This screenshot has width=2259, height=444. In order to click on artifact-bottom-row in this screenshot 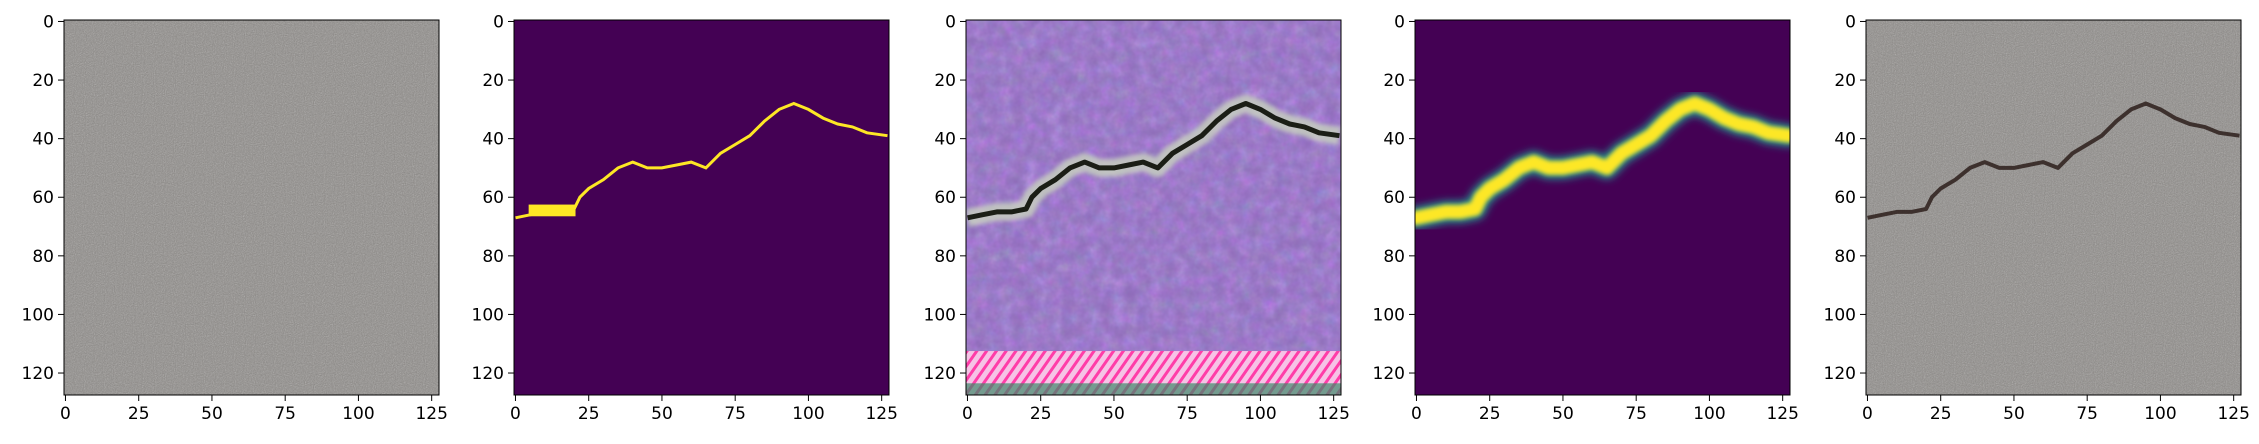, I will do `click(1153, 389)`.